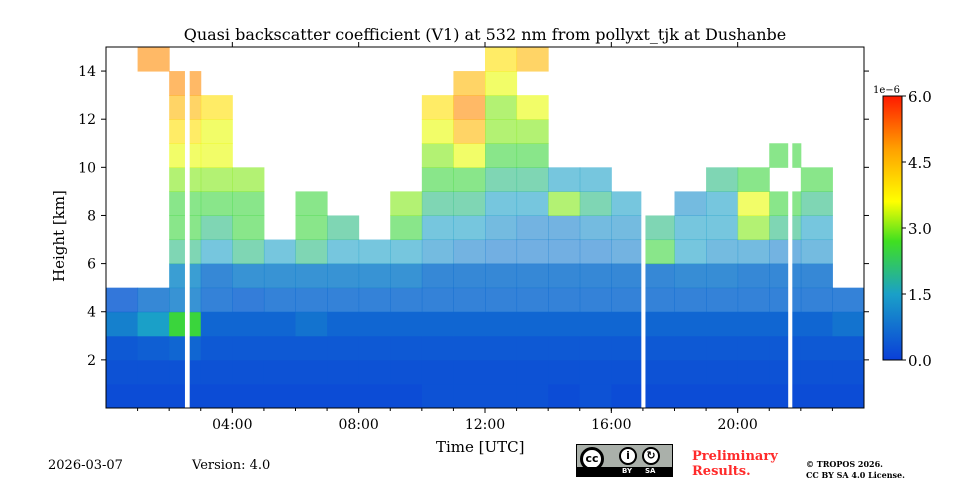 The width and height of the screenshot is (960, 480). I want to click on y-tick-label: 4, so click(91, 313).